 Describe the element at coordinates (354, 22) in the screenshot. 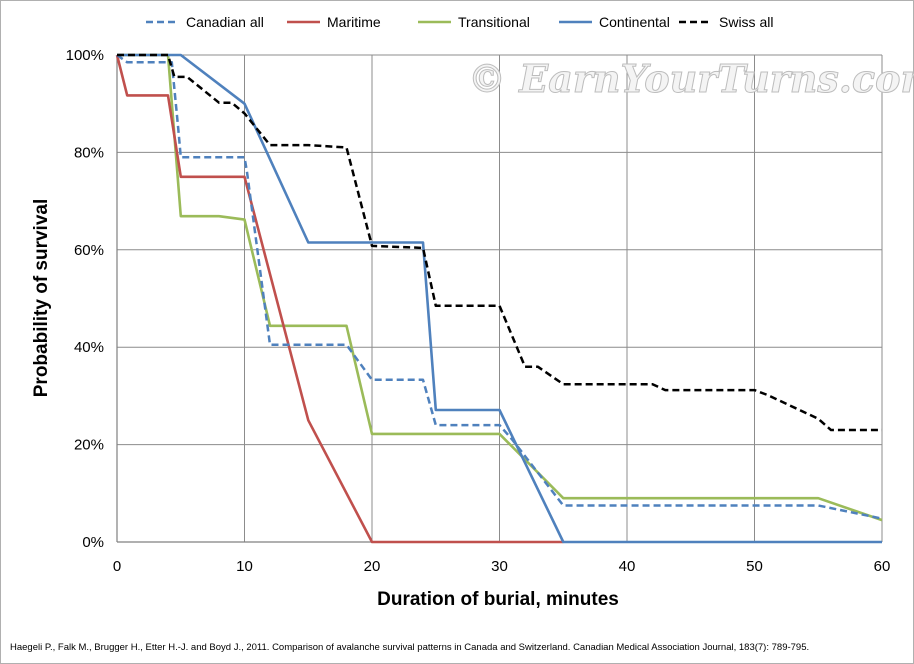

I see `legend-label: Maritime` at that location.